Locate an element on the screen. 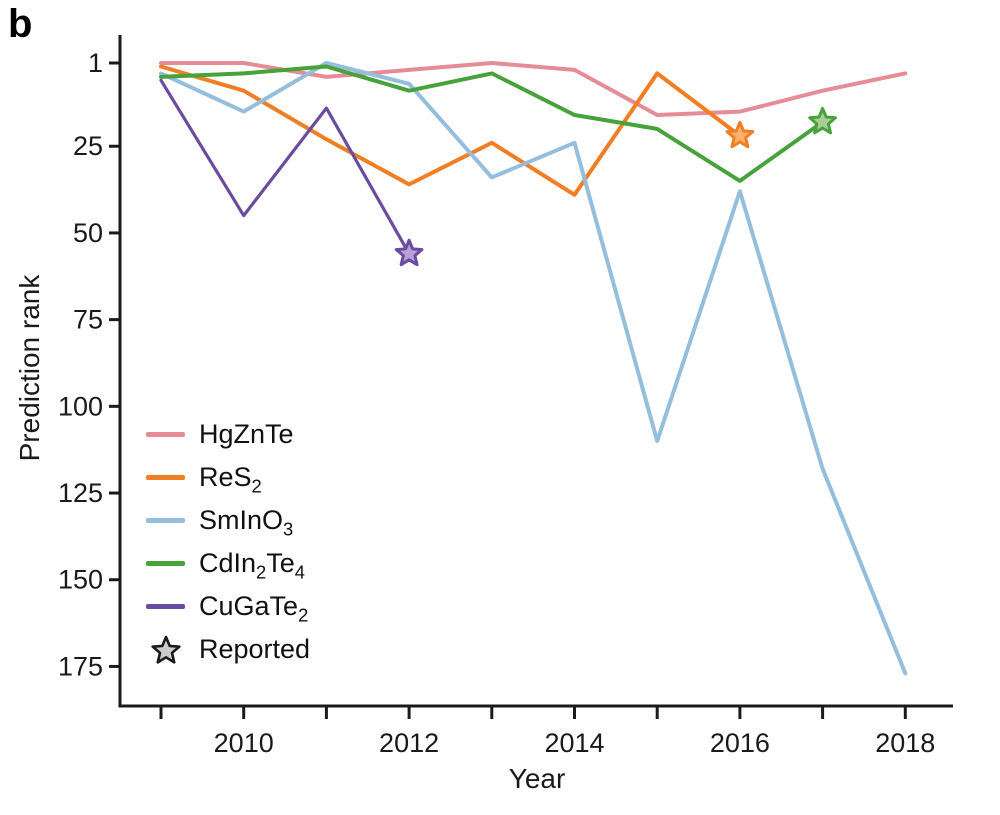 Image resolution: width=1000 pixels, height=815 pixels. reported-star-icon is located at coordinates (165, 649).